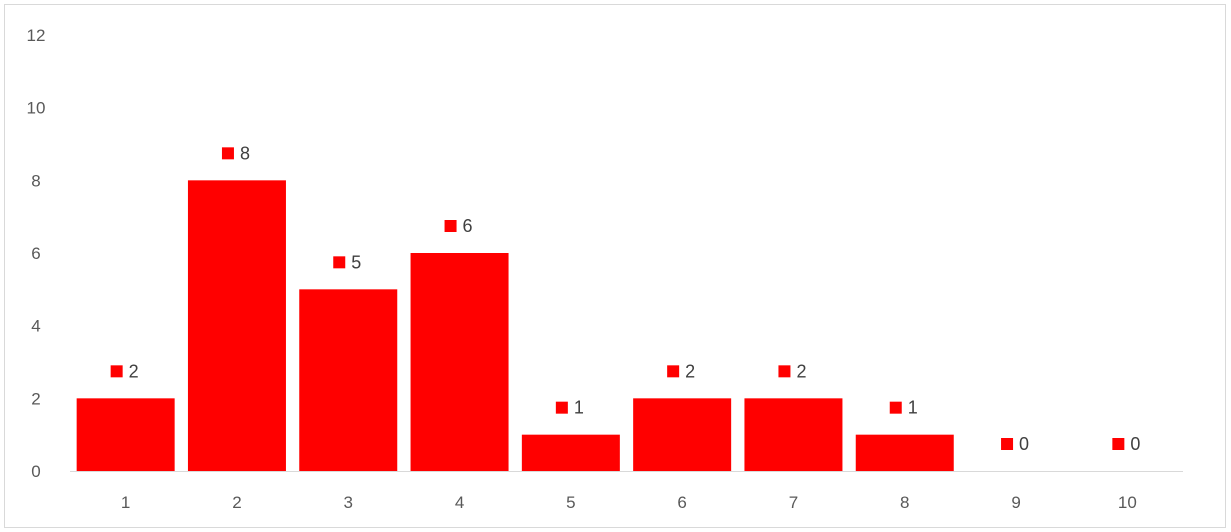 This screenshot has height=532, width=1231. What do you see at coordinates (459, 502) in the screenshot?
I see `x-tick-label: 4` at bounding box center [459, 502].